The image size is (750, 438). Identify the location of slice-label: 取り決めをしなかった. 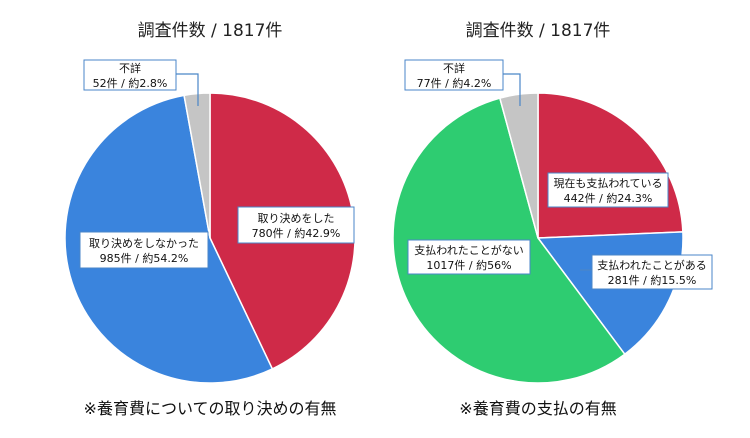
(144, 243).